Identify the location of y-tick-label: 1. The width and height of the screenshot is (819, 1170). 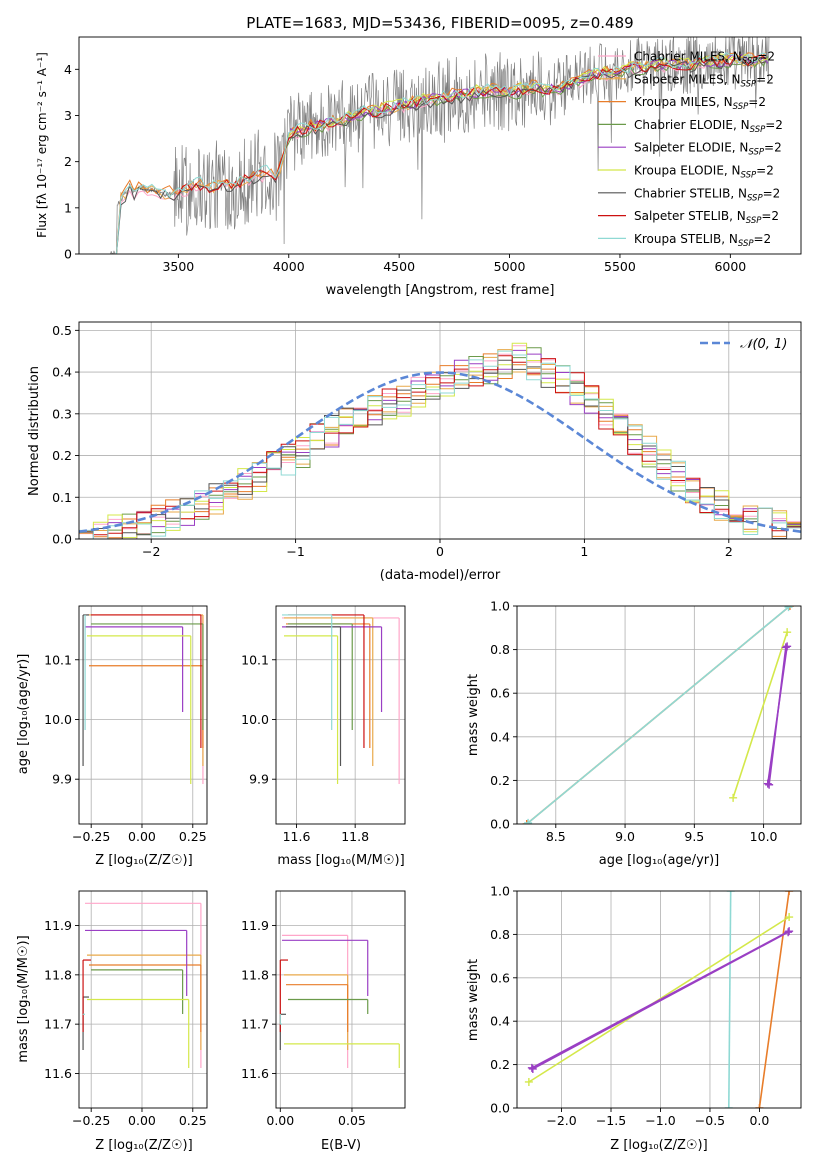
(68, 207).